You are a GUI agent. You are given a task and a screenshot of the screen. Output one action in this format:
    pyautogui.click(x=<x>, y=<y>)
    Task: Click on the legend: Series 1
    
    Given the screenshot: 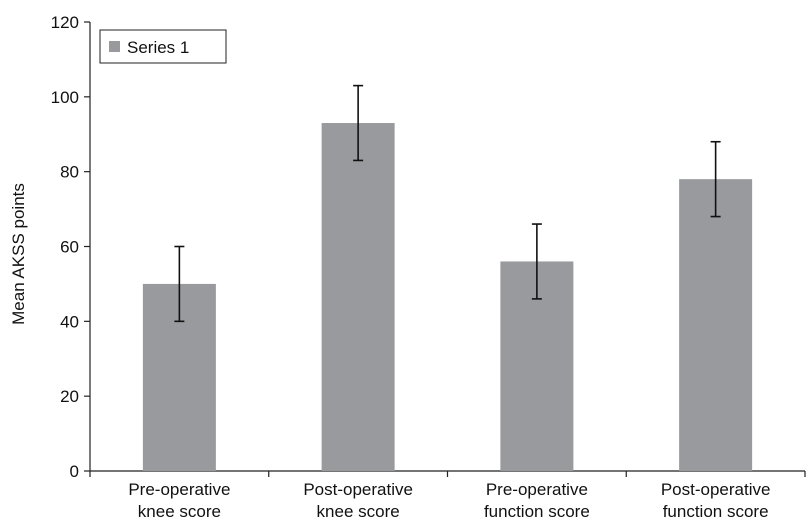 What is the action you would take?
    pyautogui.click(x=163, y=46)
    